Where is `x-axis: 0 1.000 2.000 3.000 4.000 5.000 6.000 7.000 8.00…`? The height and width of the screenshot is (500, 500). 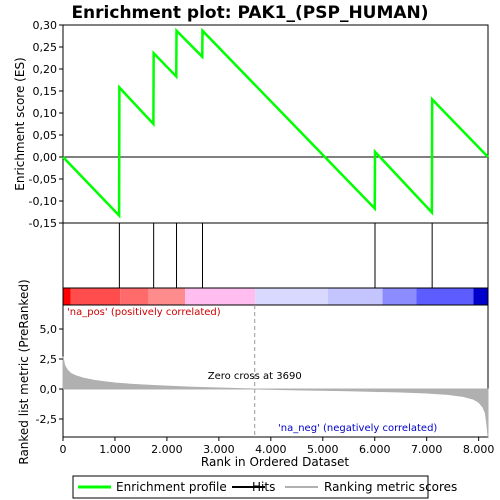 x-axis: 0 1.000 2.000 3.000 4.000 5.000 6.000 7.000 8.00… is located at coordinates (277, 446).